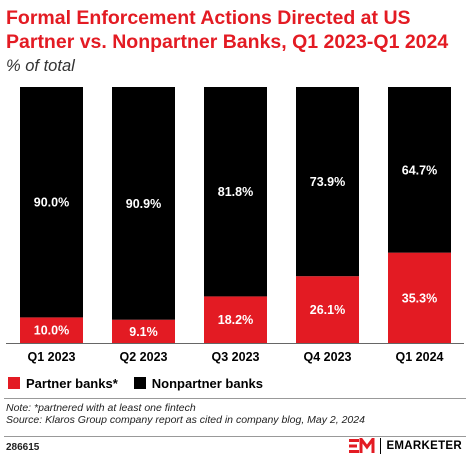 The height and width of the screenshot is (460, 470). What do you see at coordinates (236, 357) in the screenshot?
I see `x-tick-label: Q3 2023` at bounding box center [236, 357].